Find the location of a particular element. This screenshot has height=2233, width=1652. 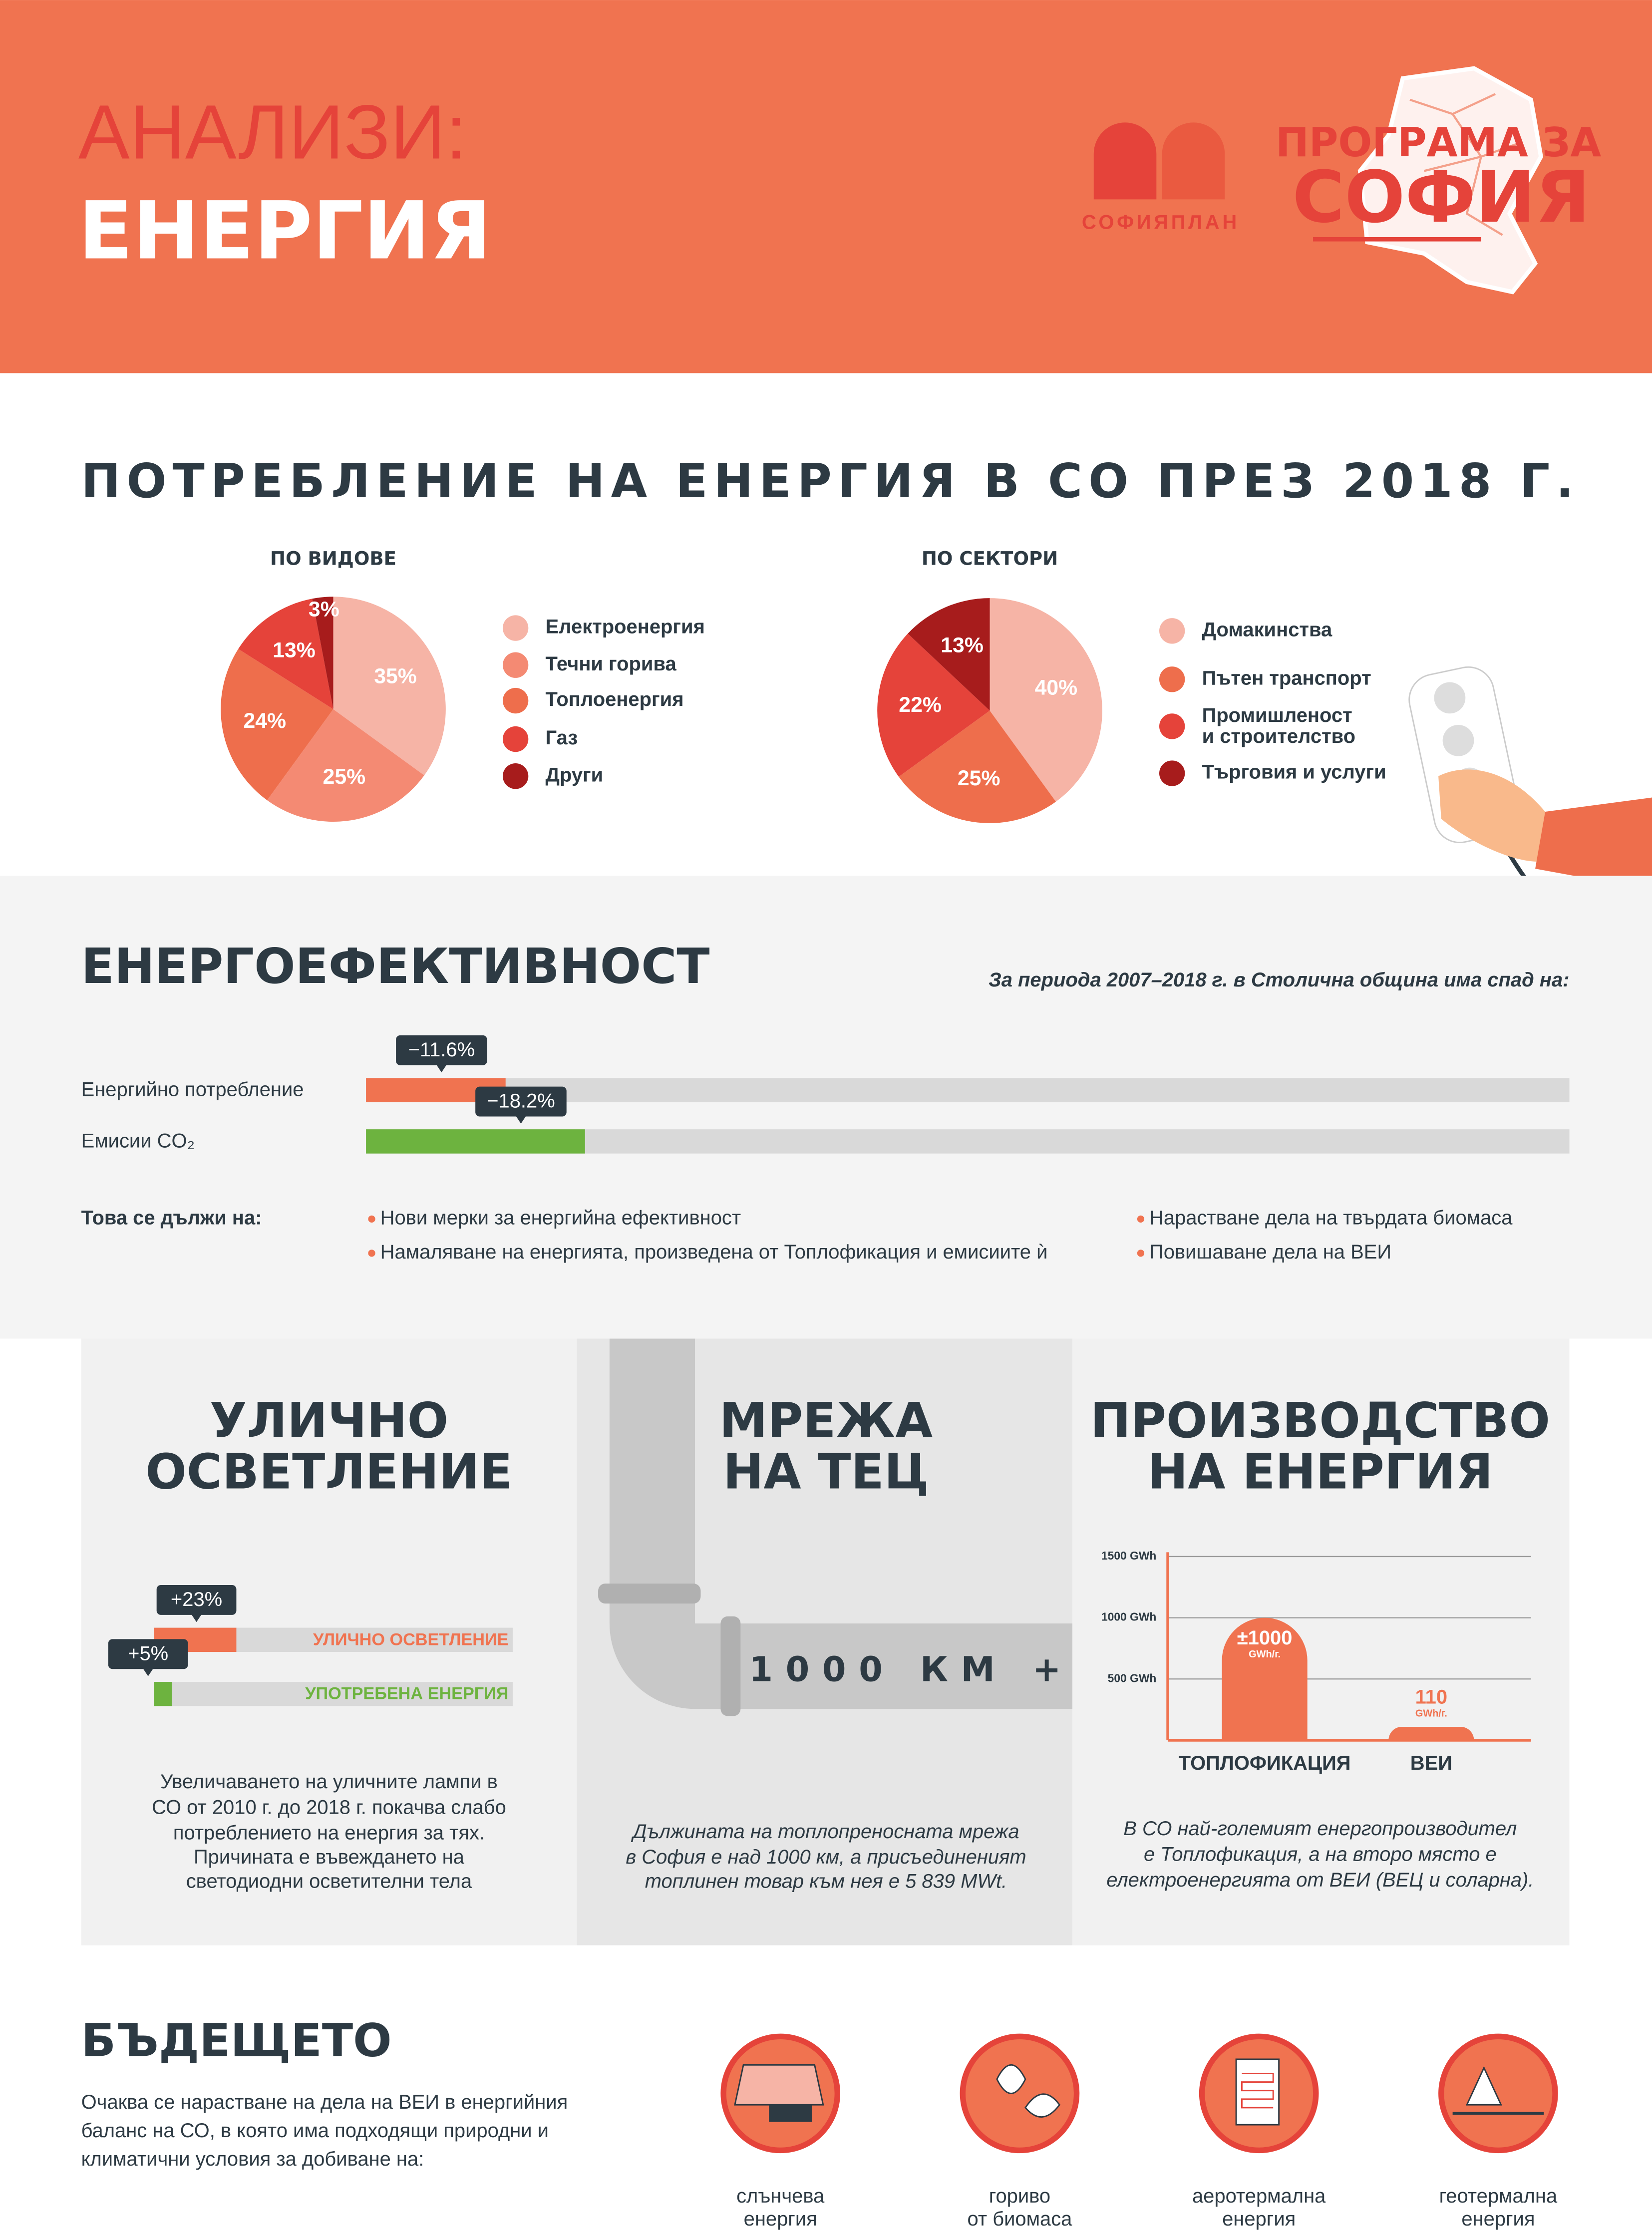

source-label: слънчева is located at coordinates (780, 2196).